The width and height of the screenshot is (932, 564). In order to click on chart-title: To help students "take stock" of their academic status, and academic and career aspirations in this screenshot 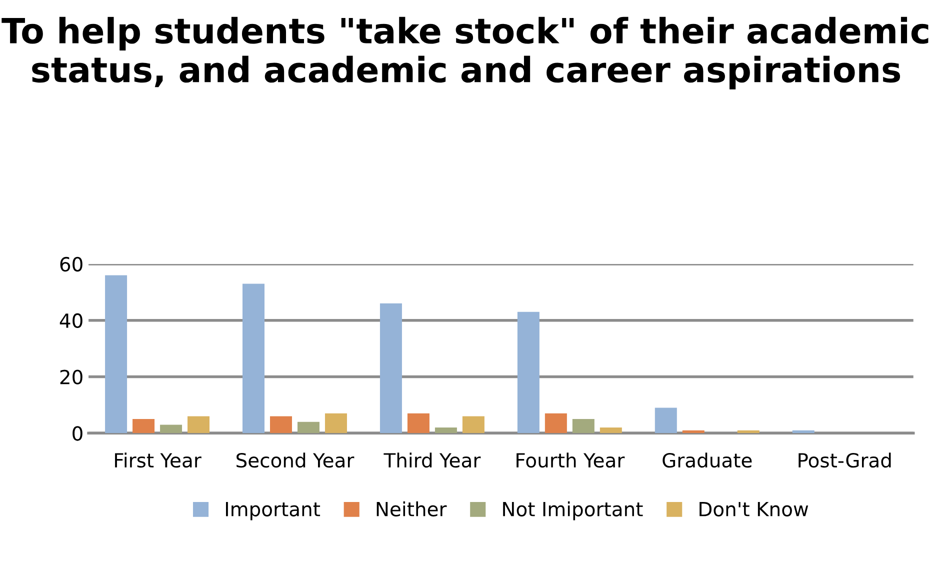, I will do `click(465, 53)`.